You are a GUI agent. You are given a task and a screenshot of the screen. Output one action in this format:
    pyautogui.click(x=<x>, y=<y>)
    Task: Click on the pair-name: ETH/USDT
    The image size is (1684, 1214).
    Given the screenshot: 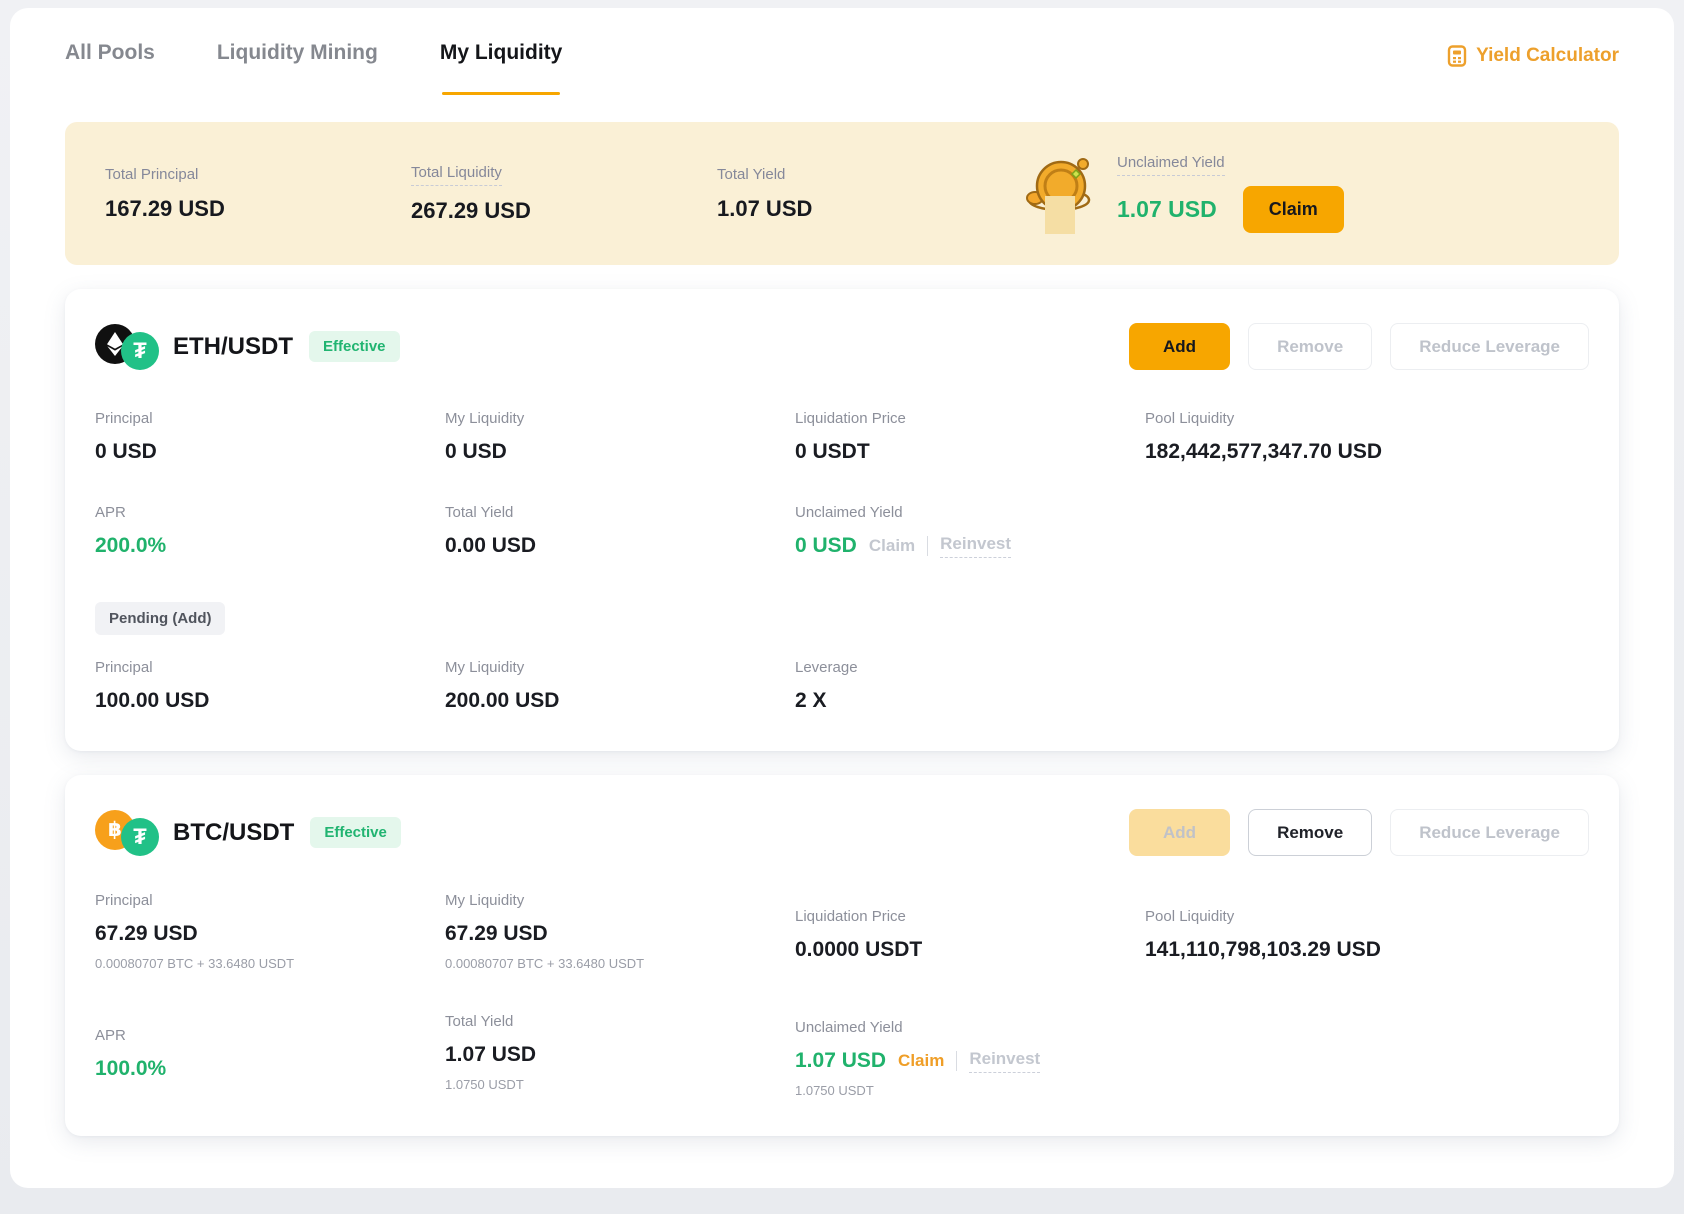 What is the action you would take?
    pyautogui.click(x=233, y=346)
    